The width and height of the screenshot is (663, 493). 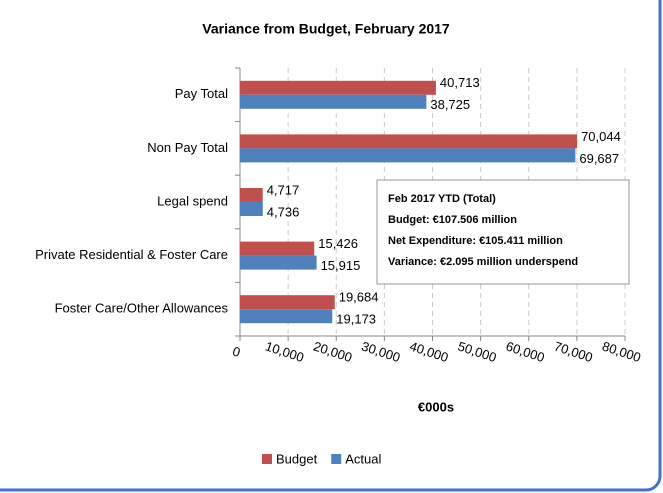 I want to click on data-label: 15,915, so click(x=341, y=265).